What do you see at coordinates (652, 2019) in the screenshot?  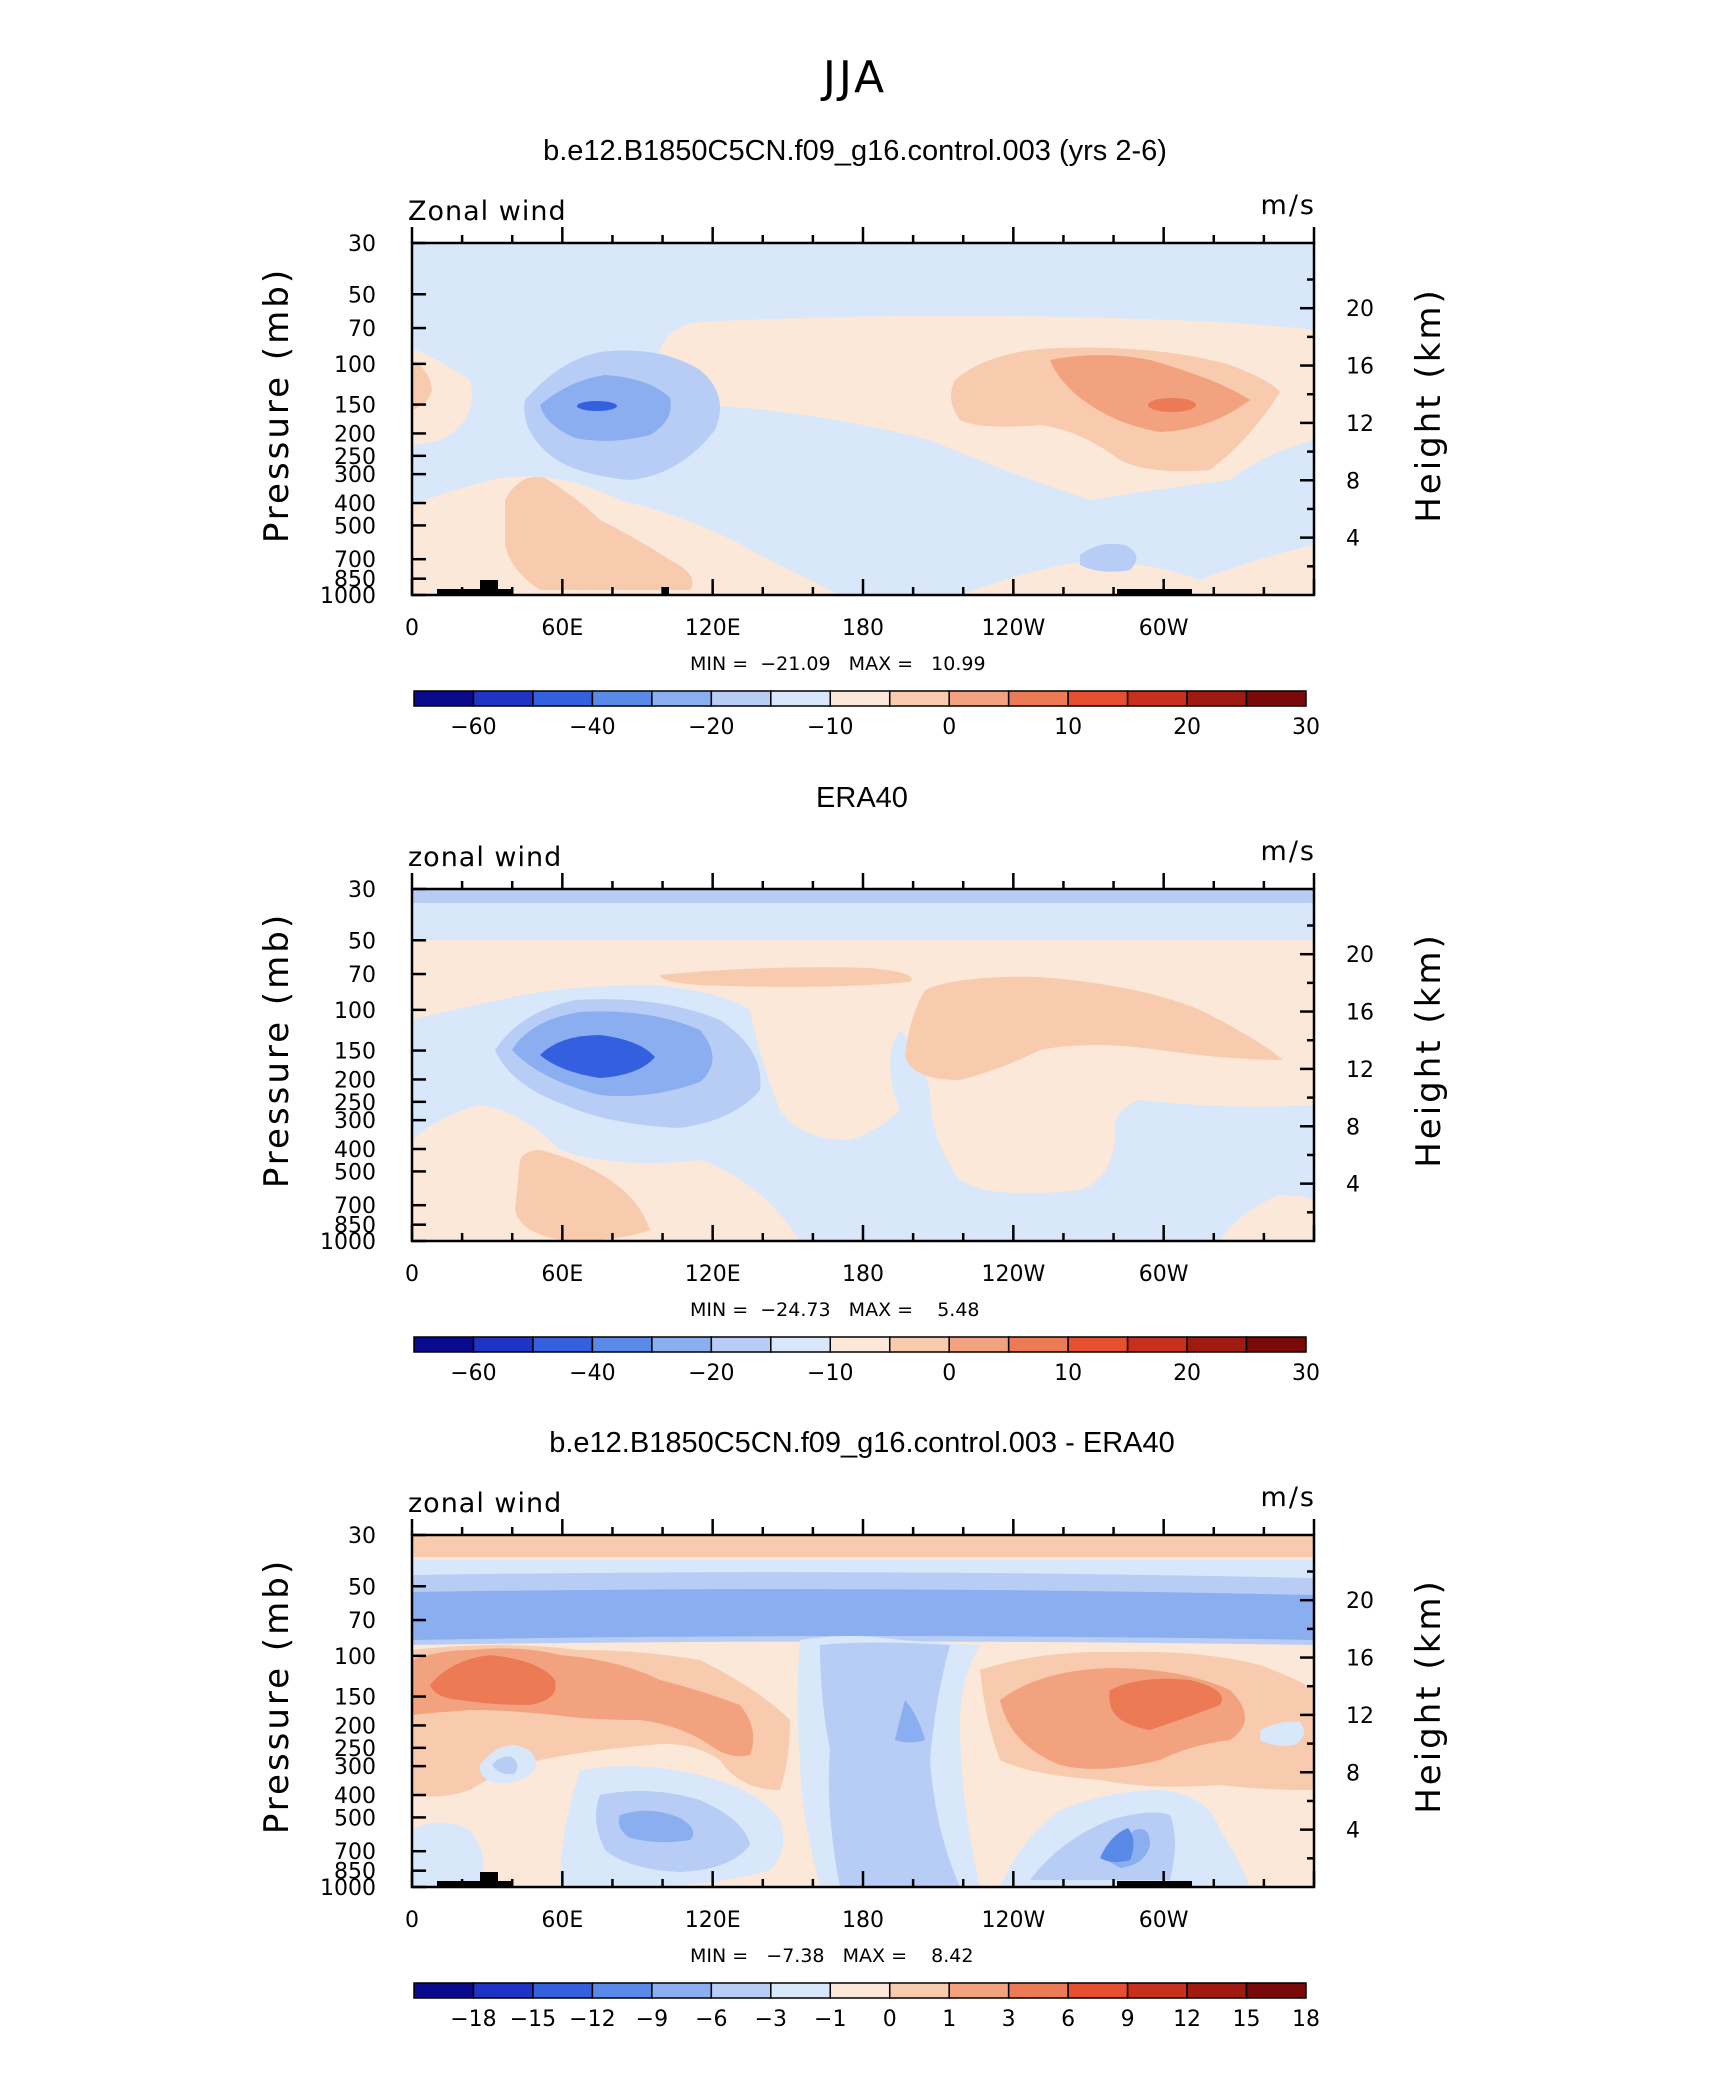 I see `colorbar-label: −9` at bounding box center [652, 2019].